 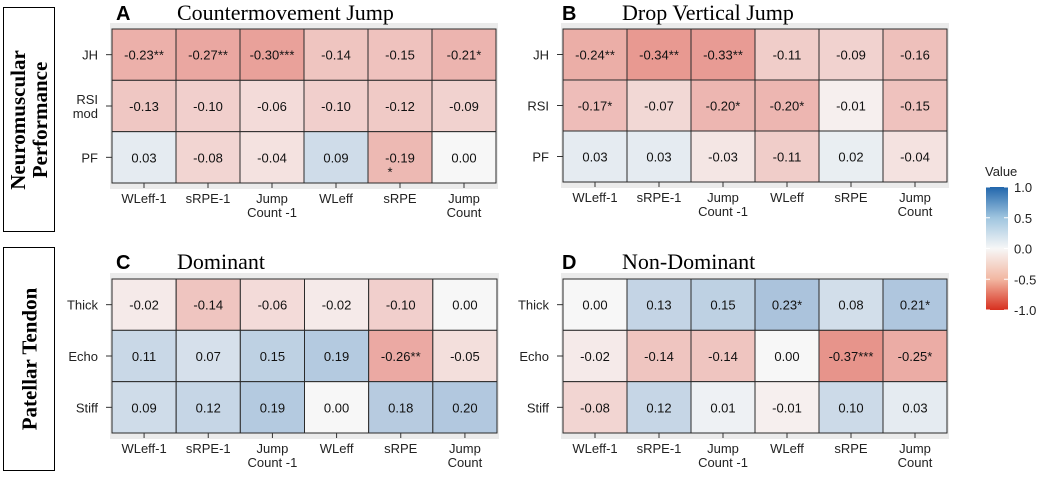 What do you see at coordinates (659, 106) in the screenshot?
I see `cell-value-label: -0.07` at bounding box center [659, 106].